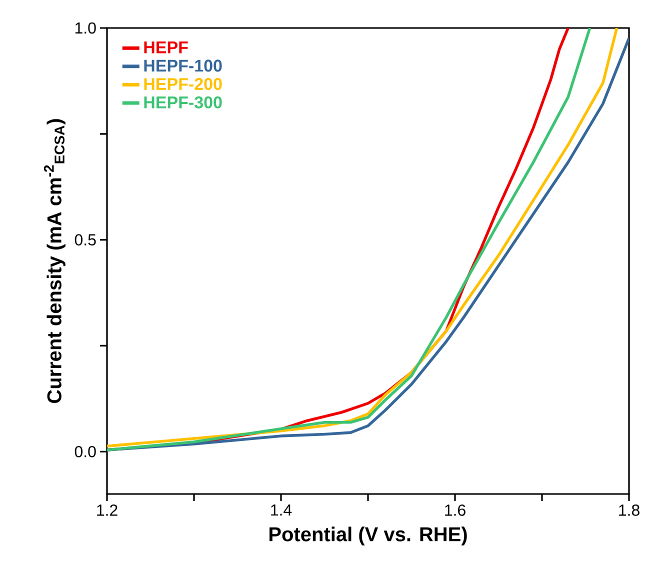  Describe the element at coordinates (455, 510) in the screenshot. I see `x-tick-label: 1.6` at that location.